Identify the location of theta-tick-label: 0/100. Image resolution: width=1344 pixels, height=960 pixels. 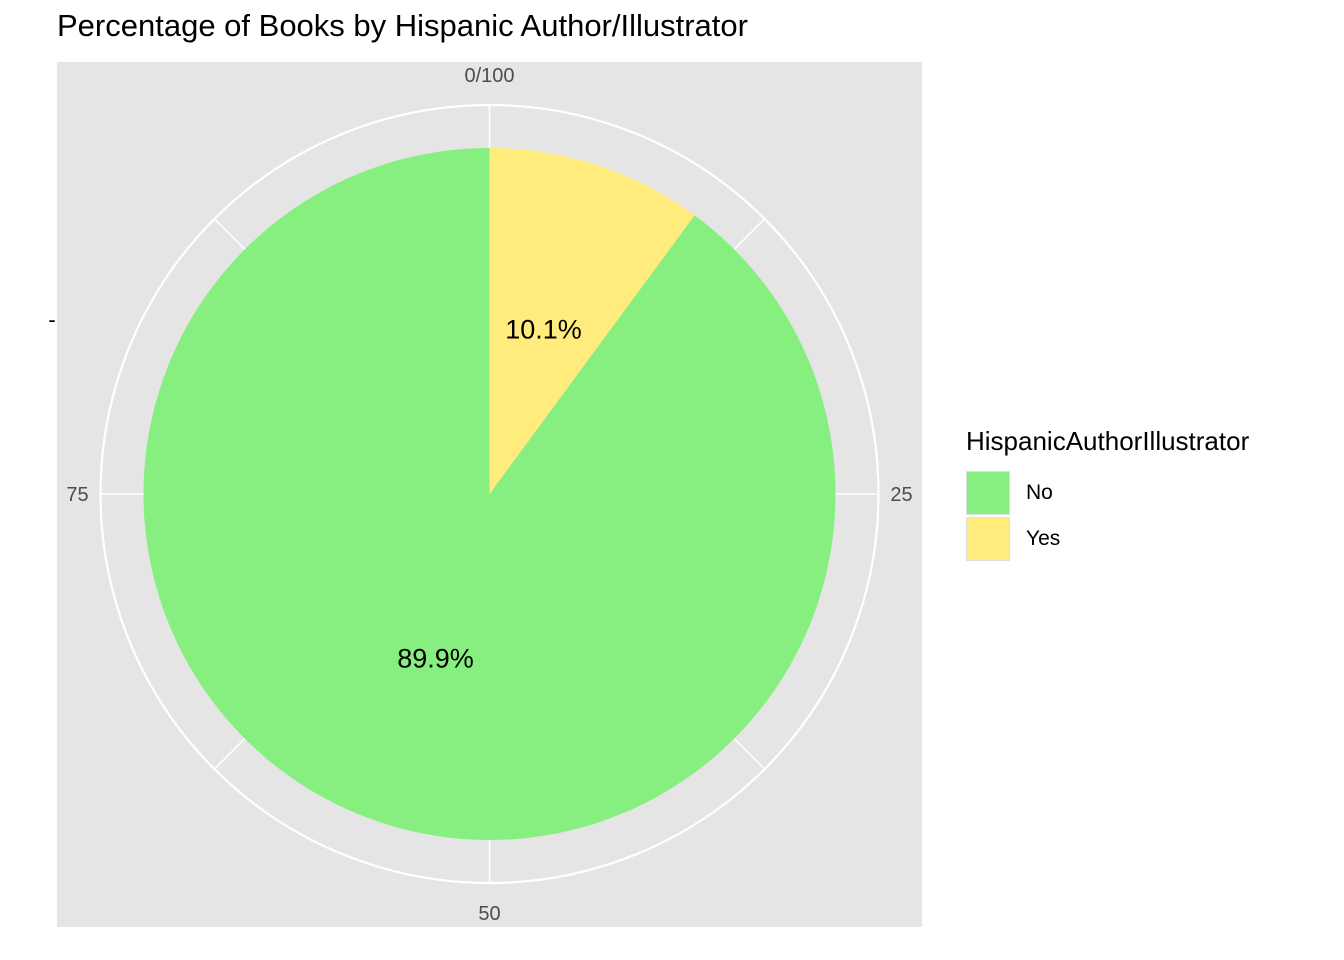
(489, 76).